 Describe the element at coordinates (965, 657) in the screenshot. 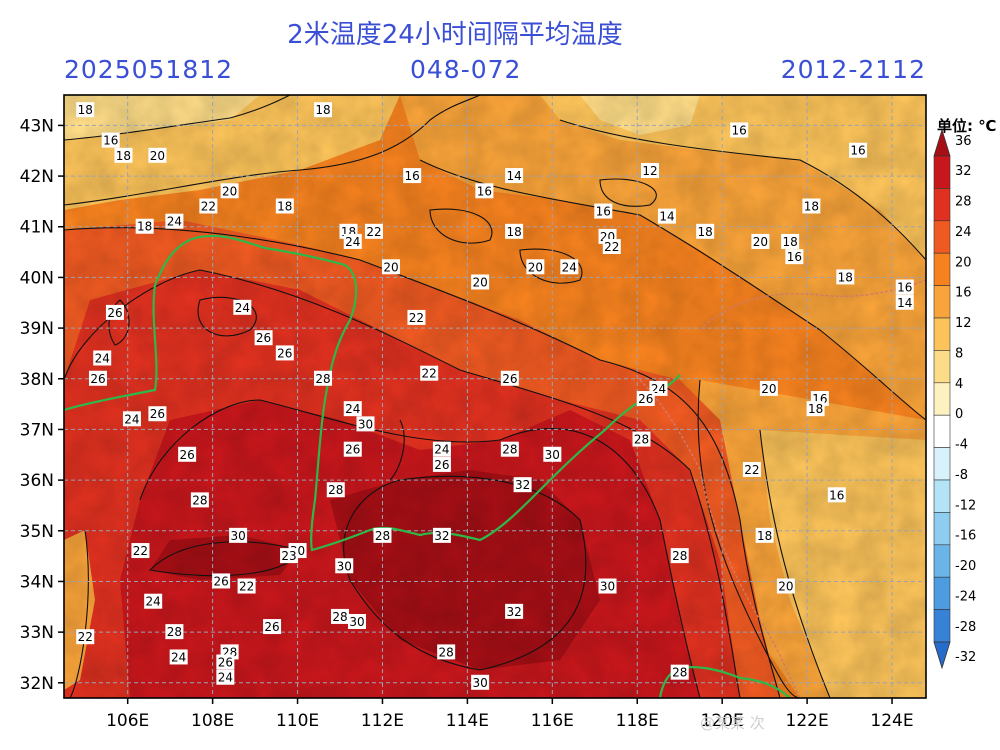

I see `colorbar-level-label: -32` at that location.